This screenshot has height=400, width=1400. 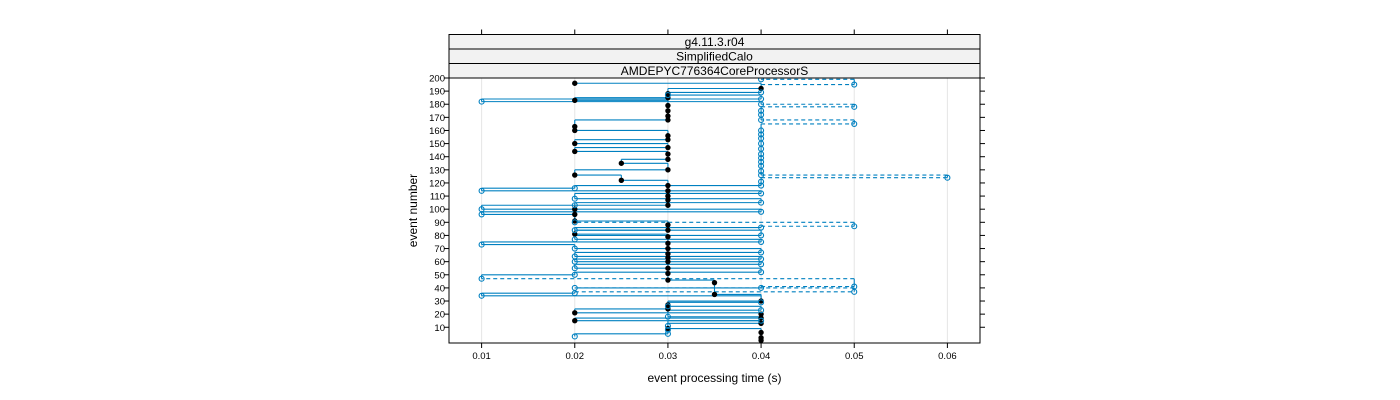 What do you see at coordinates (481, 356) in the screenshot?
I see `x-tick-label: 0.01` at bounding box center [481, 356].